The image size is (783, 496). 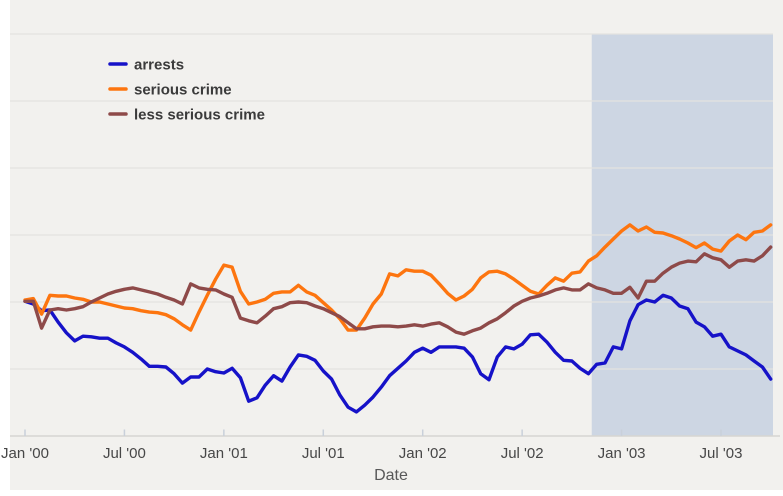 What do you see at coordinates (224, 453) in the screenshot?
I see `x-tick-label: Jan '01` at bounding box center [224, 453].